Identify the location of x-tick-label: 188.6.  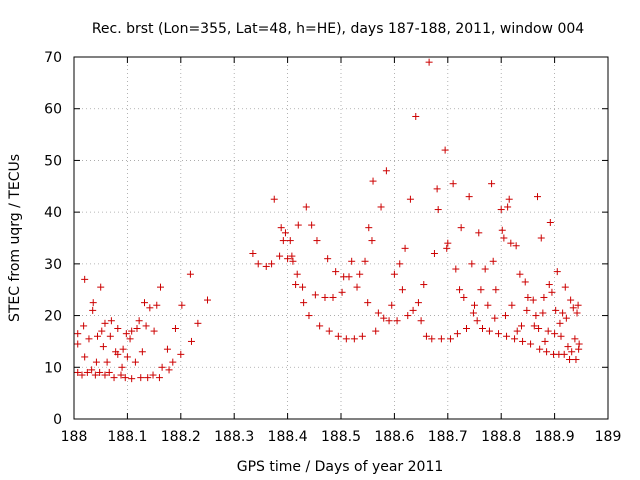
(394, 437).